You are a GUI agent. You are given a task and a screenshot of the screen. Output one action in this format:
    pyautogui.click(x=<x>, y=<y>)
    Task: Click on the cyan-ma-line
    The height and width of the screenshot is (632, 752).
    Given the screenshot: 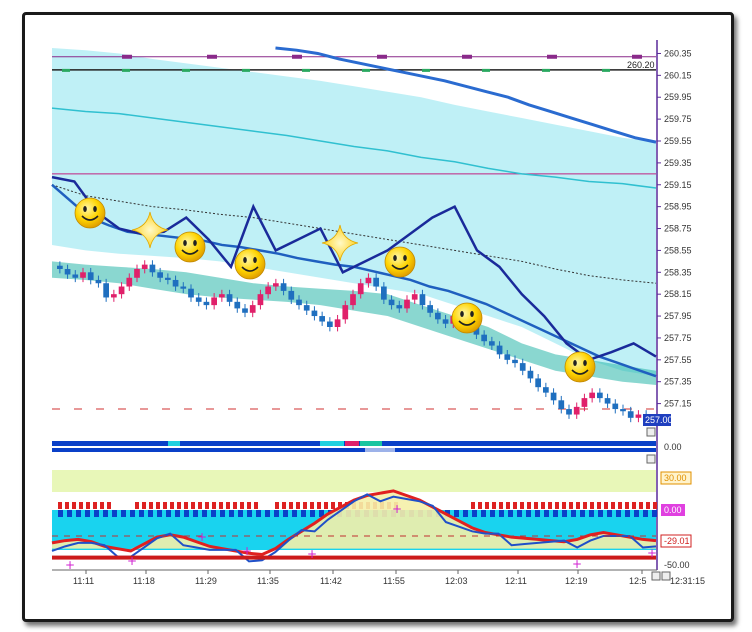 What is the action you would take?
    pyautogui.click(x=354, y=148)
    